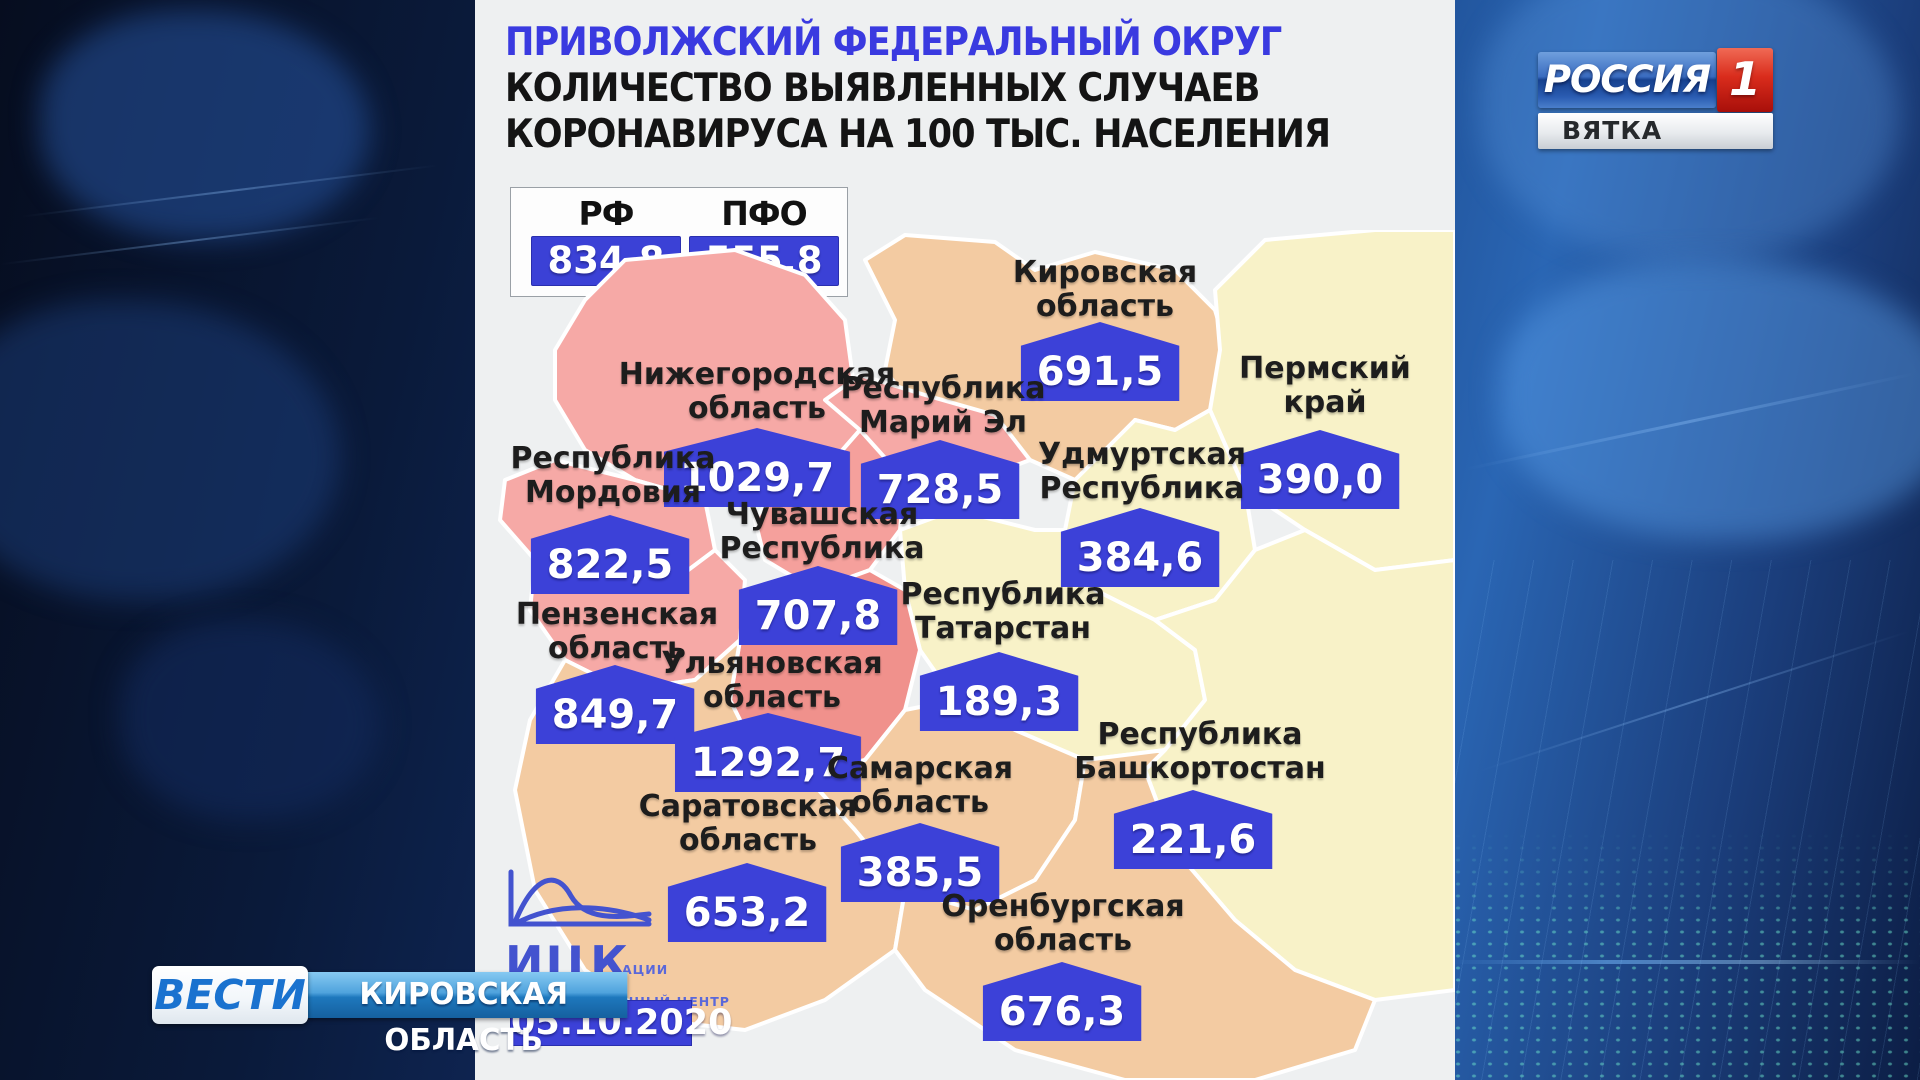  Describe the element at coordinates (893, 42) in the screenshot. I see `title-district: ПРИВОЛЖСКИЙ ФЕДЕРАЛЬНЫЙ ОКРУГ` at that location.